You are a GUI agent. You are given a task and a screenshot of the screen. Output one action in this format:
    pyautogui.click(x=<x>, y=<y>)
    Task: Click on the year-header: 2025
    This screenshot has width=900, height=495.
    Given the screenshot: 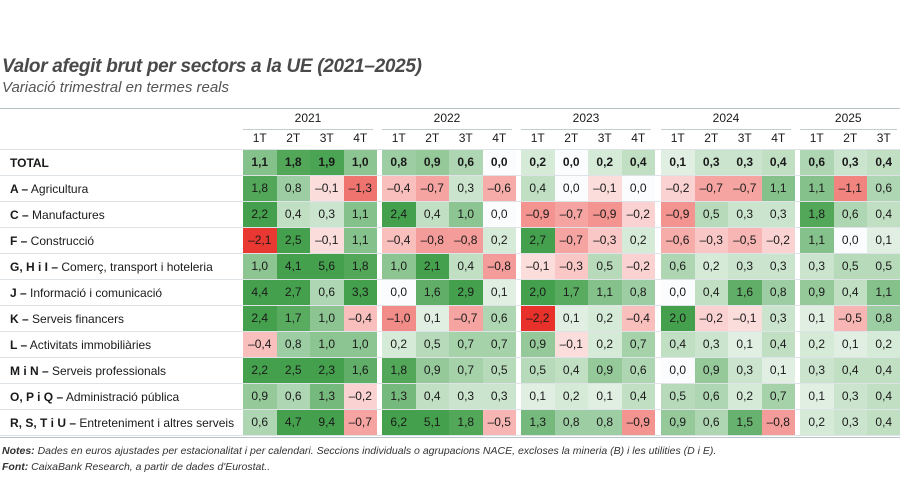 What is the action you would take?
    pyautogui.click(x=848, y=120)
    